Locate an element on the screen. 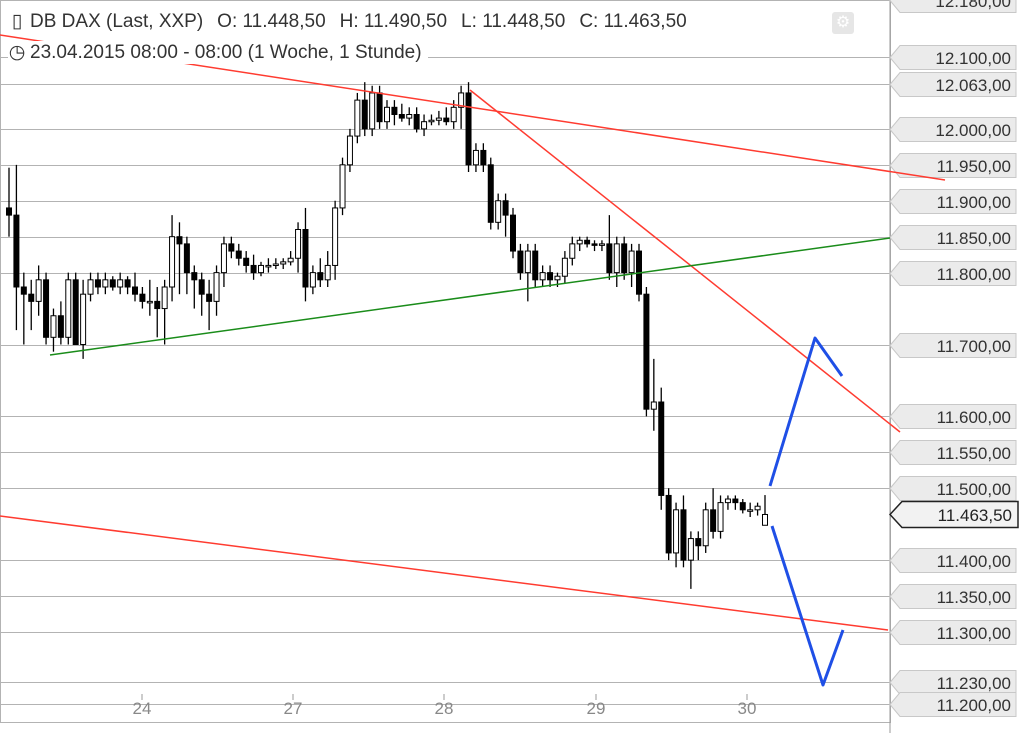 Image resolution: width=1024 pixels, height=733 pixels. price-tag: 12.100,00 is located at coordinates (953, 57).